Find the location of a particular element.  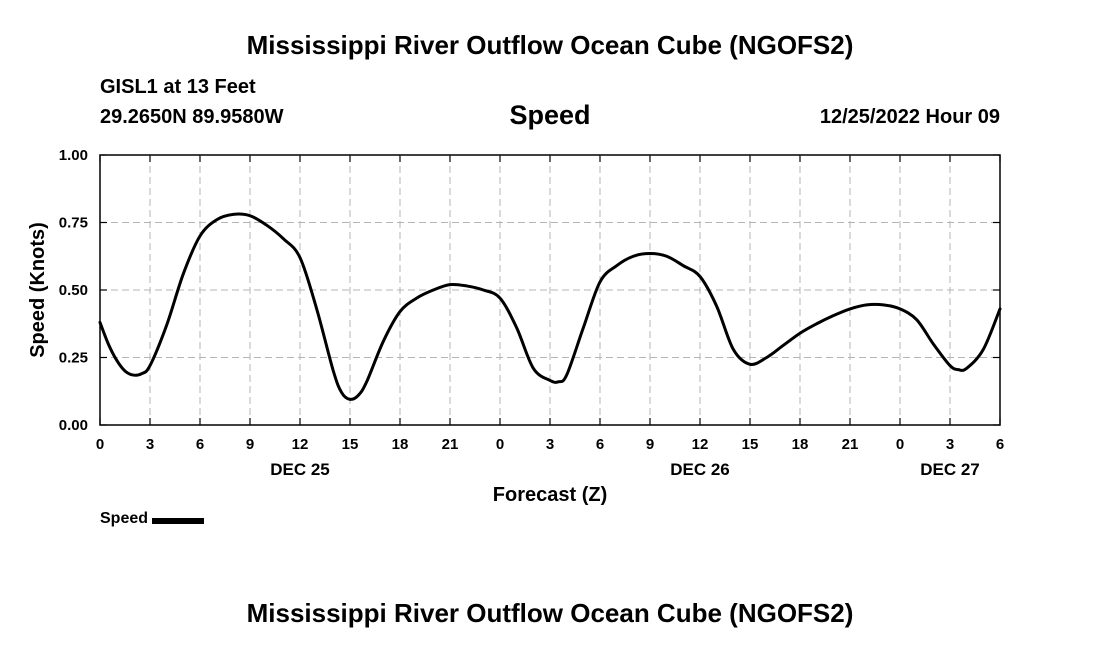

station-coordinates: 29.2650N 89.9580W is located at coordinates (192, 117).